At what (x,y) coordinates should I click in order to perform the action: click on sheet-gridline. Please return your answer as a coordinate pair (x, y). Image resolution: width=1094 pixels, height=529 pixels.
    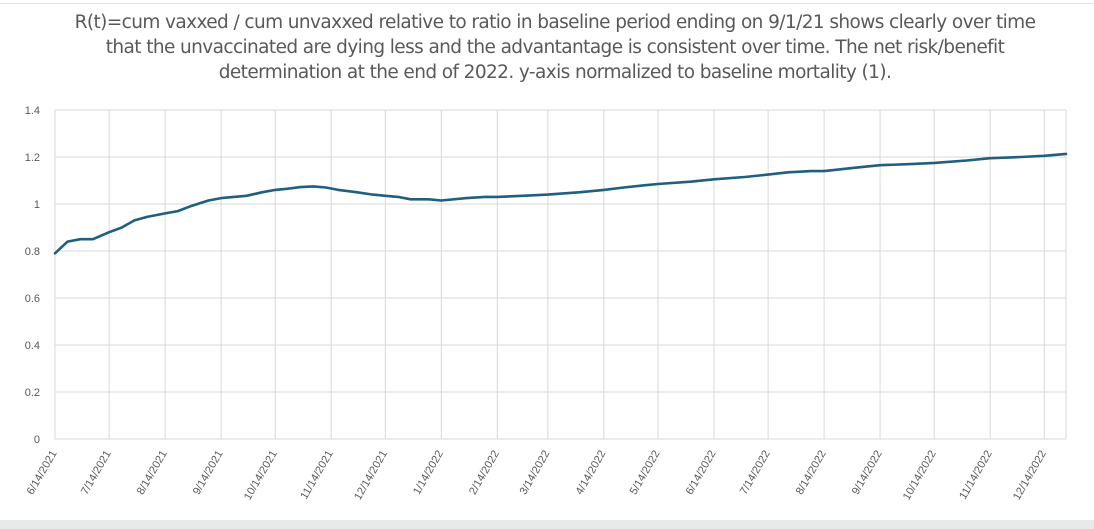
    Looking at the image, I should click on (547, 2).